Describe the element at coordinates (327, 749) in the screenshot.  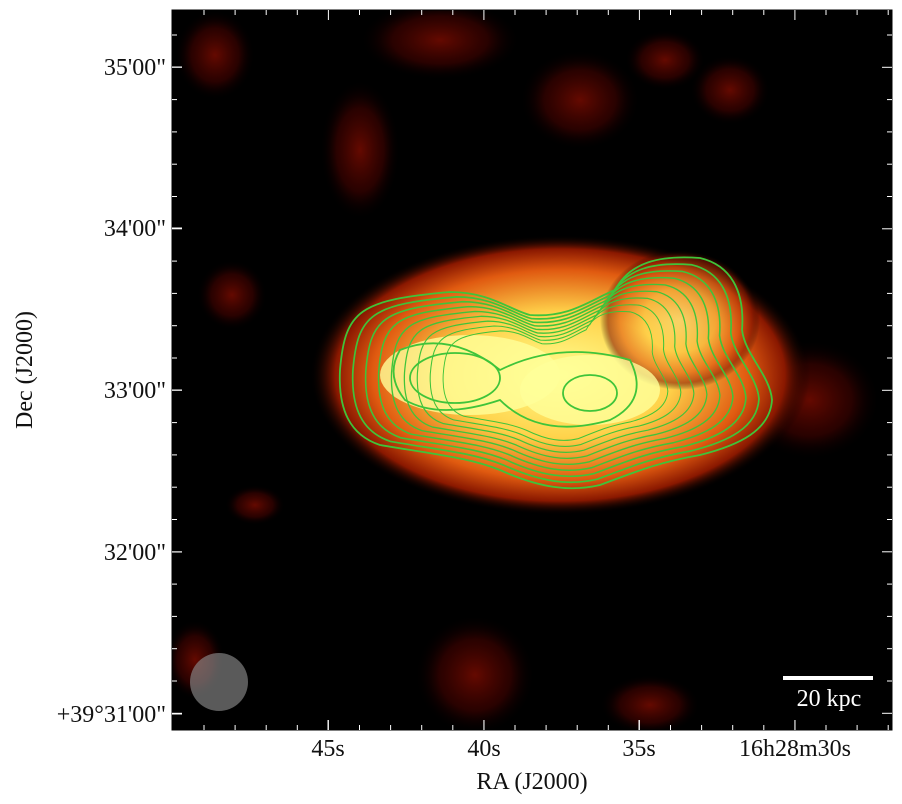
I see `x-tick-label: 45s` at that location.